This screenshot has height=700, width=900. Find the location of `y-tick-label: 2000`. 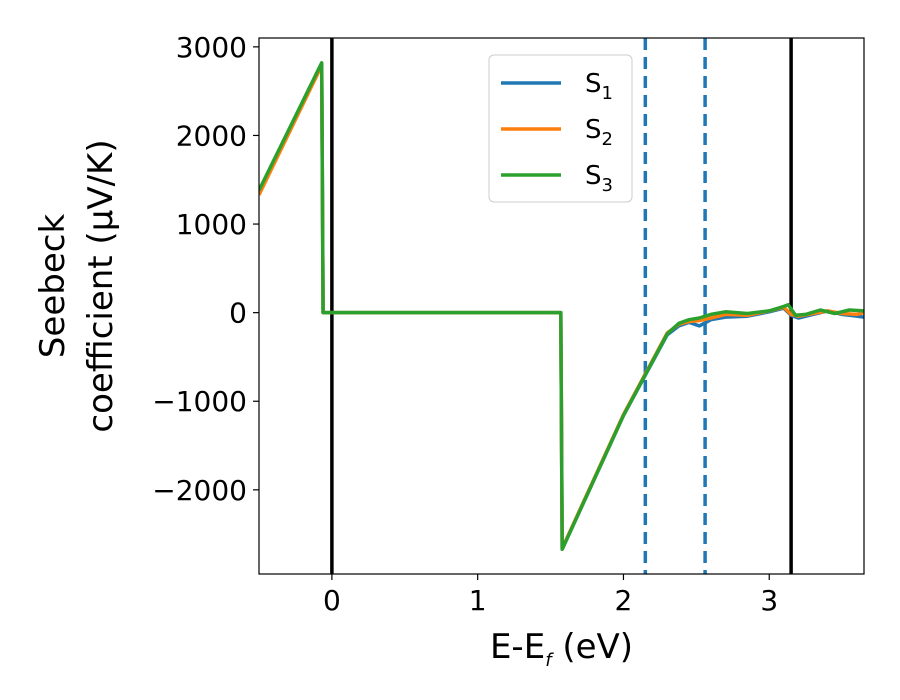

y-tick-label: 2000 is located at coordinates (211, 135).